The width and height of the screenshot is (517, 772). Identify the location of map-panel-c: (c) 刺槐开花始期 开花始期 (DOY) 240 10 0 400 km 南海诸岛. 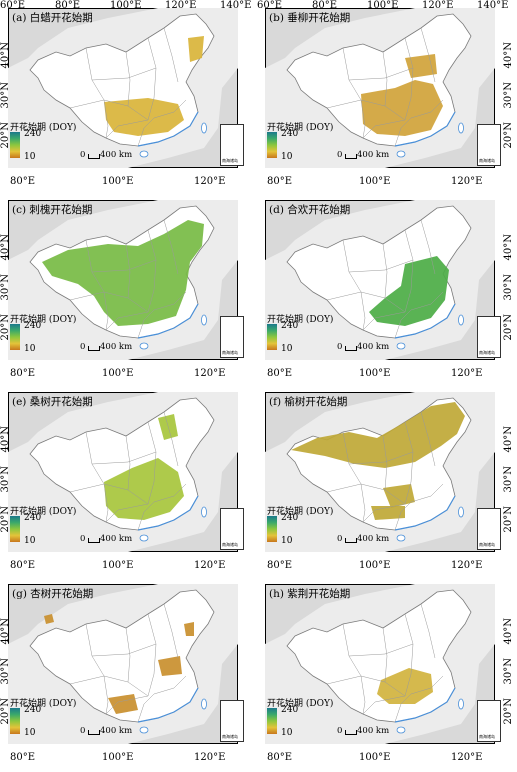
(126, 280).